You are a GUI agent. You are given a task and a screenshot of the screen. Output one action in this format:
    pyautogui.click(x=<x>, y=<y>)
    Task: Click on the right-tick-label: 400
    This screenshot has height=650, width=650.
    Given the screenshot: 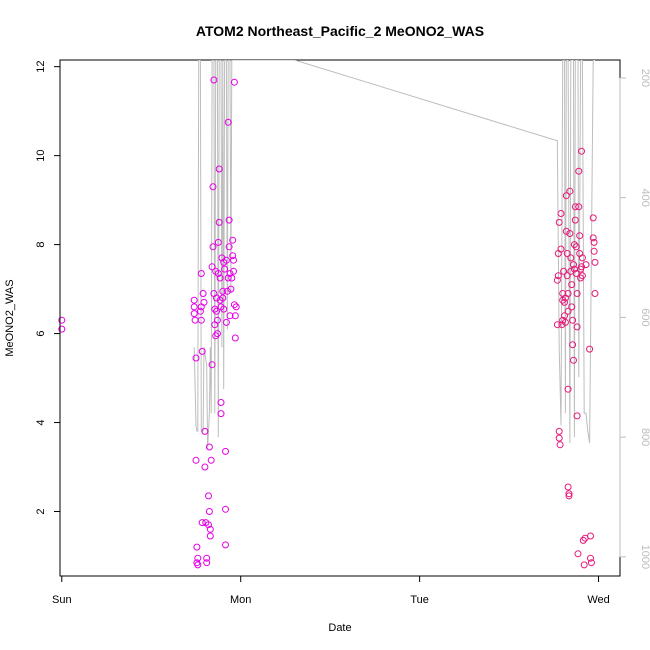 What is the action you would take?
    pyautogui.click(x=644, y=198)
    